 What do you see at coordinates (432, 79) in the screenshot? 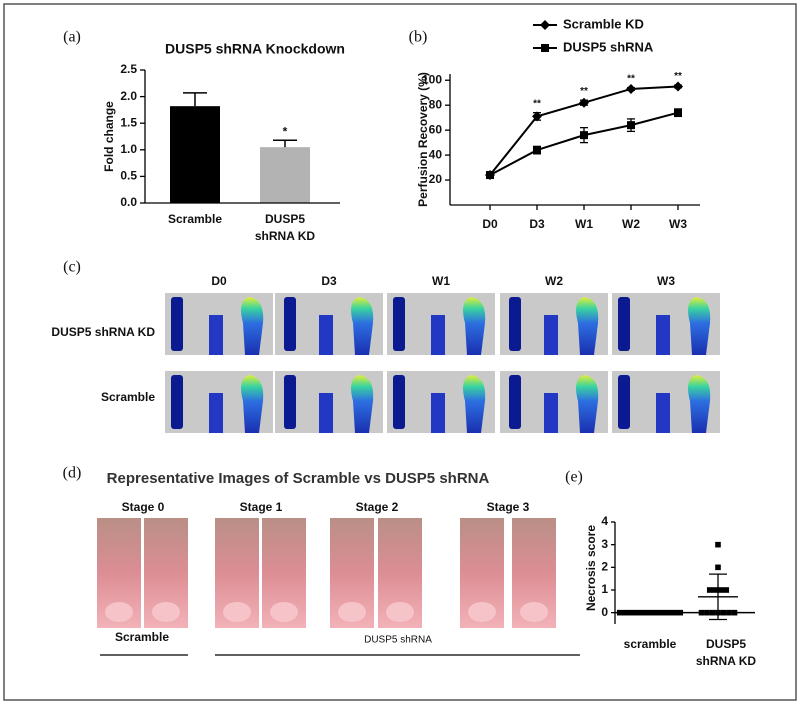
I see `y-tick-label: 100` at bounding box center [432, 79].